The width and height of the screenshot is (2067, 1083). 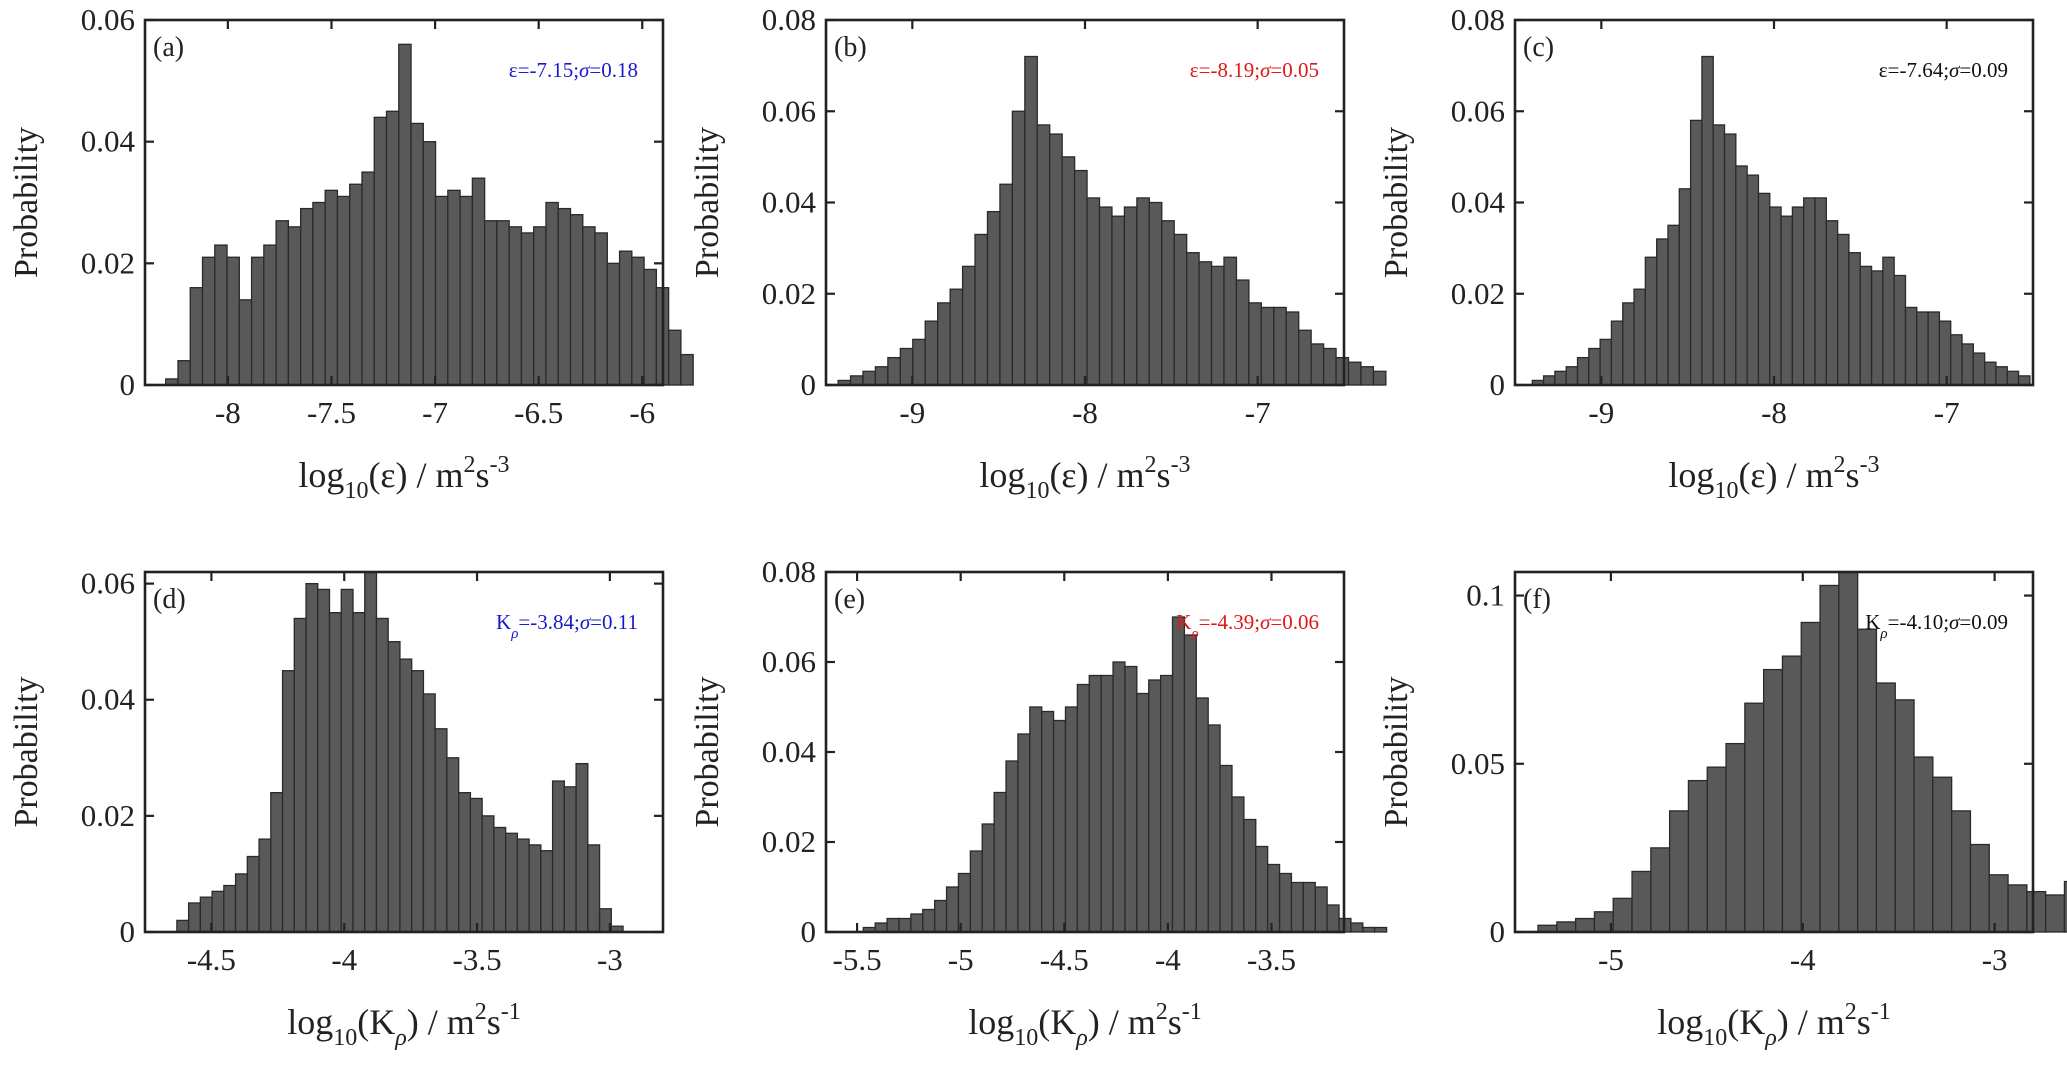 What do you see at coordinates (1774, 1025) in the screenshot?
I see `x-axis-label: log10(Kρ) / m2s-1` at bounding box center [1774, 1025].